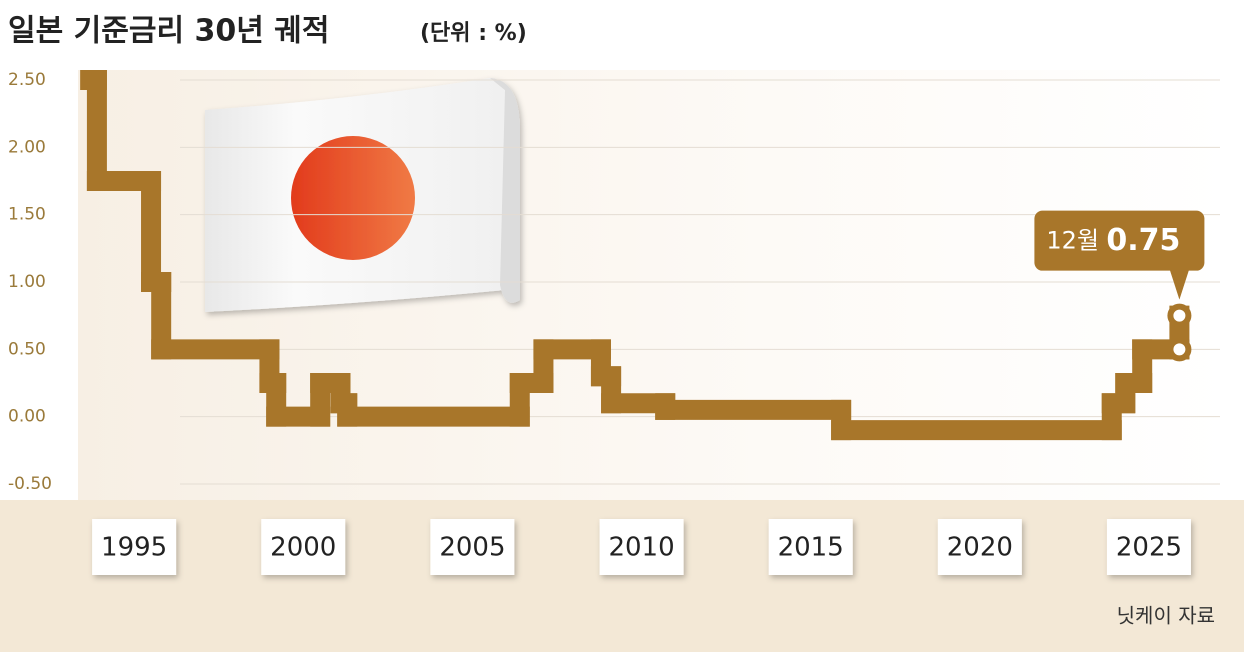  I want to click on x-tick-label: 2025, so click(1149, 548).